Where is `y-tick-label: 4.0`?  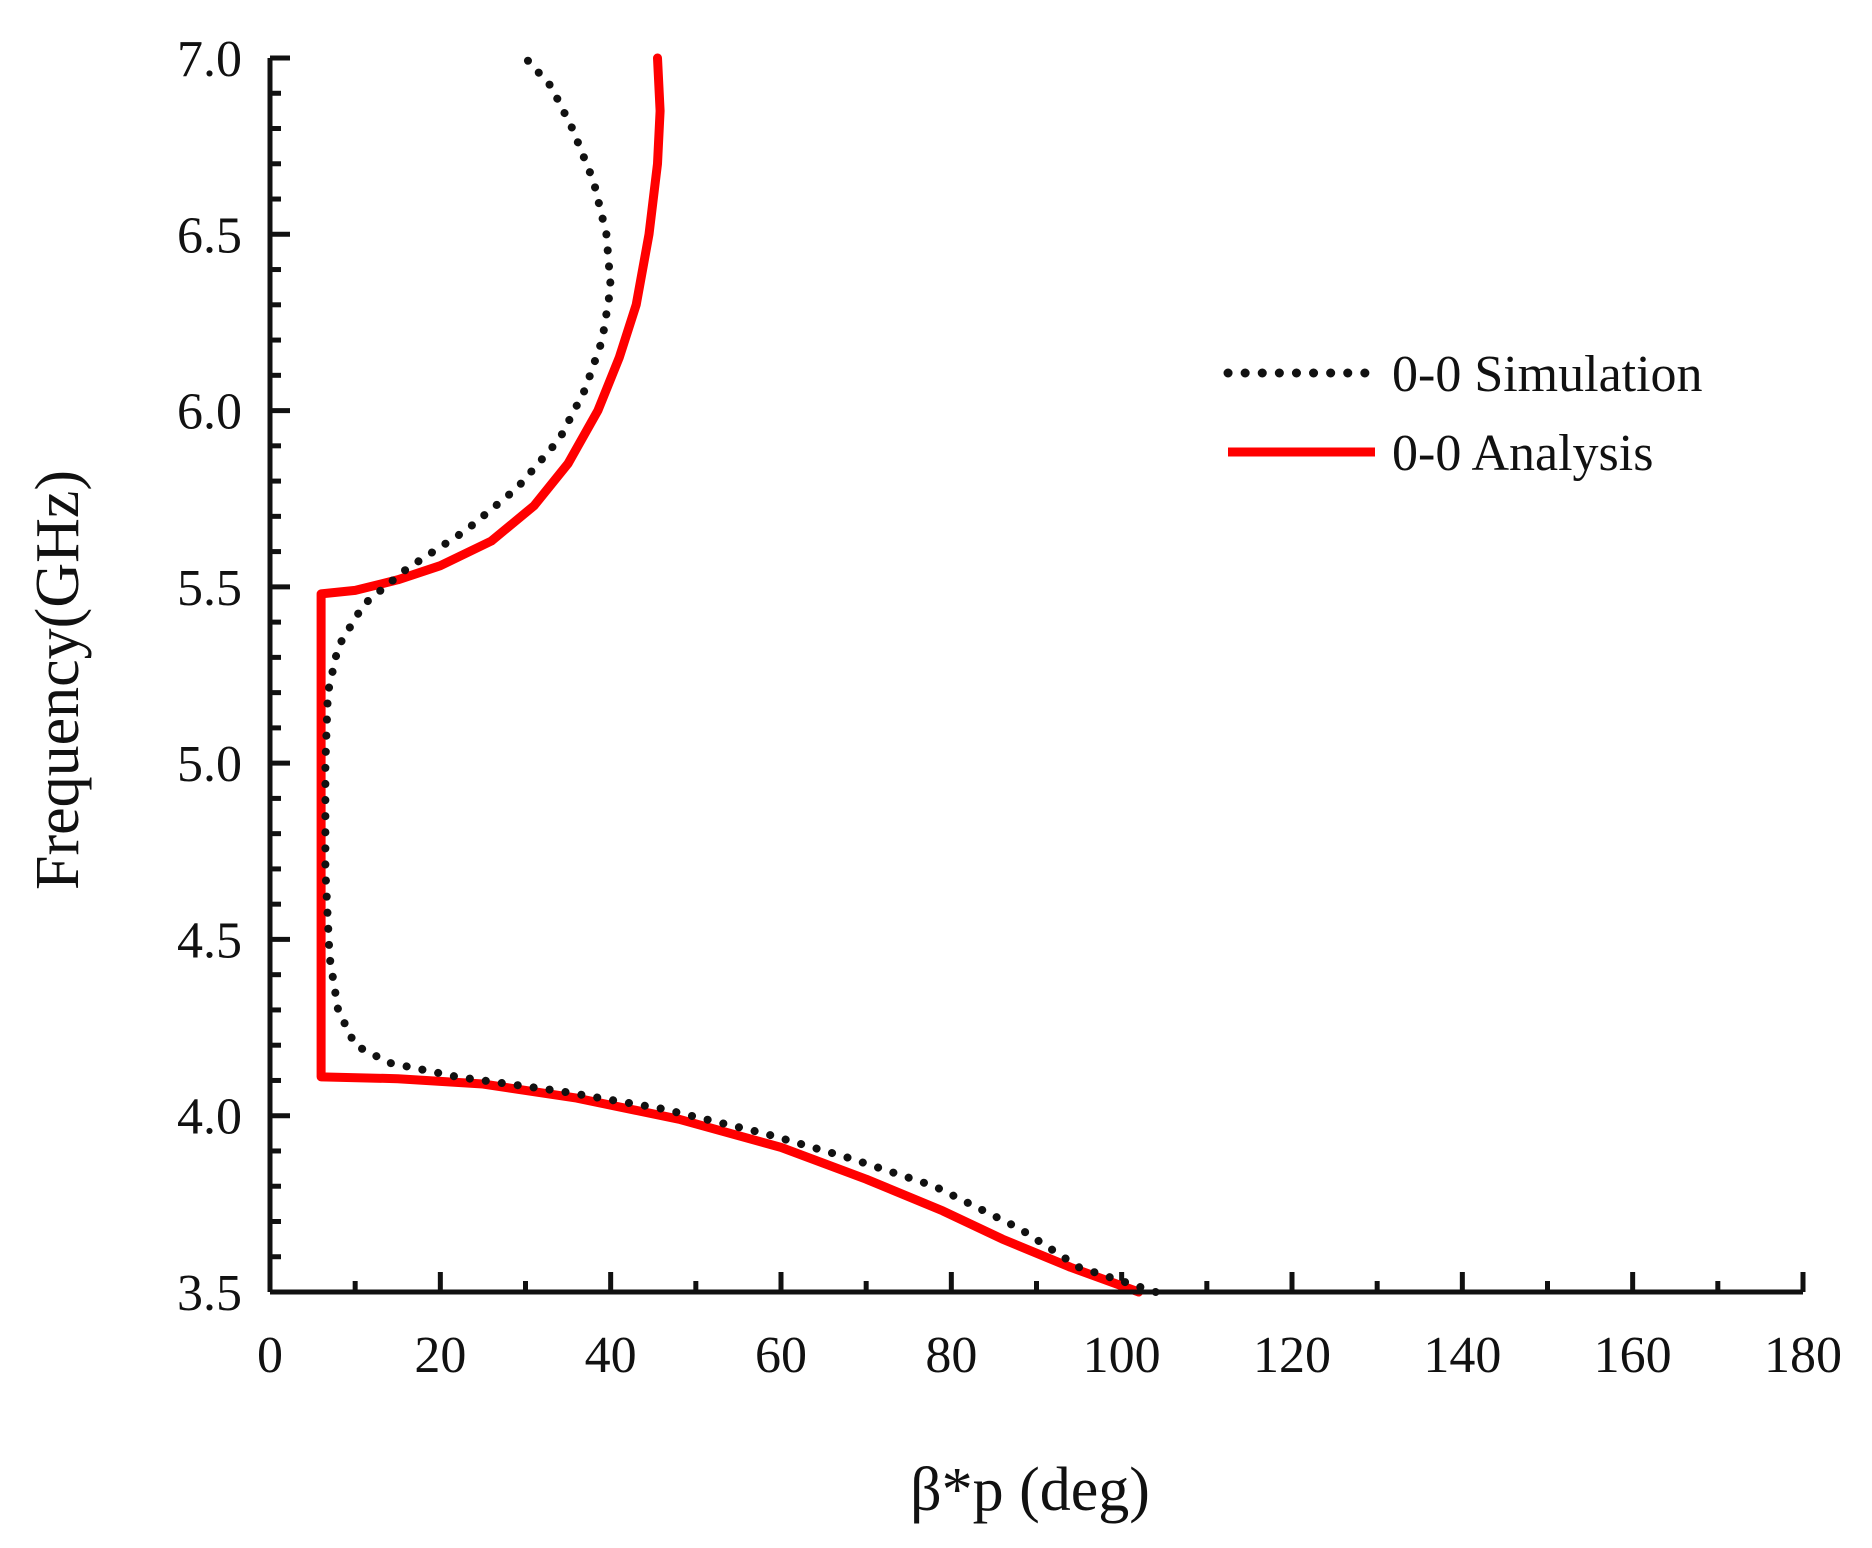 y-tick-label: 4.0 is located at coordinates (209, 1117).